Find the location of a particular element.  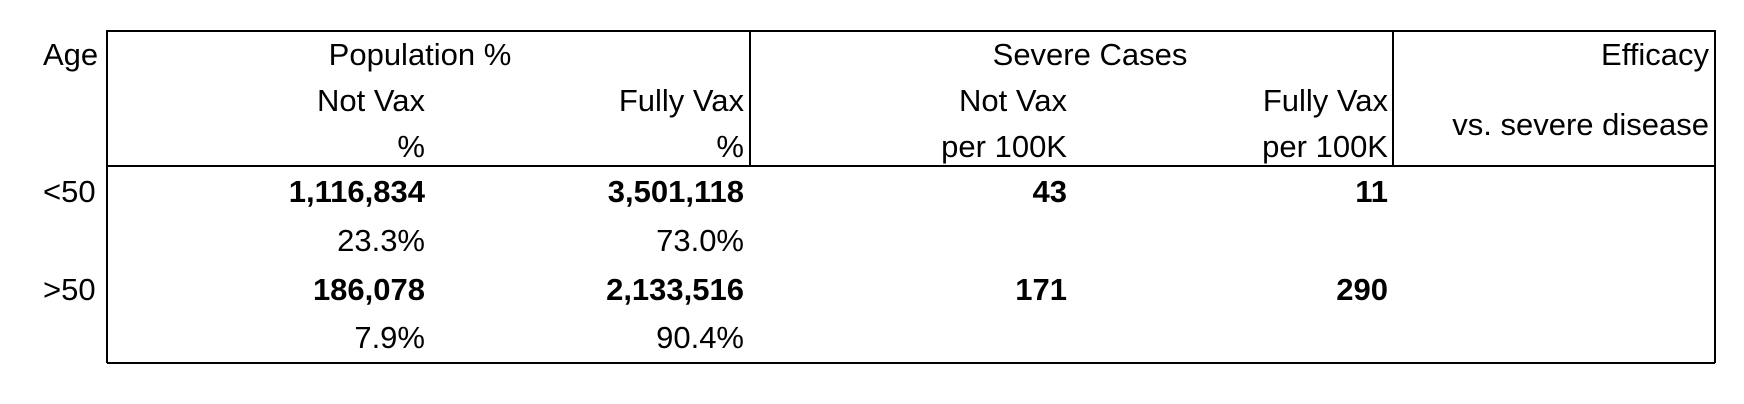

table-bottom-border is located at coordinates (911, 363).